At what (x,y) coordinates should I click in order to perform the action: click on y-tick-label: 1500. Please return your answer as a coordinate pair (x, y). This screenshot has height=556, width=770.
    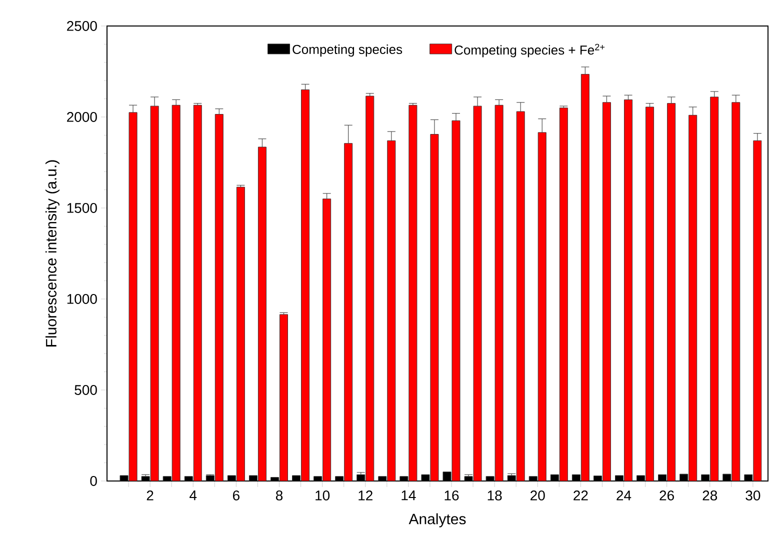
    Looking at the image, I should click on (82, 208).